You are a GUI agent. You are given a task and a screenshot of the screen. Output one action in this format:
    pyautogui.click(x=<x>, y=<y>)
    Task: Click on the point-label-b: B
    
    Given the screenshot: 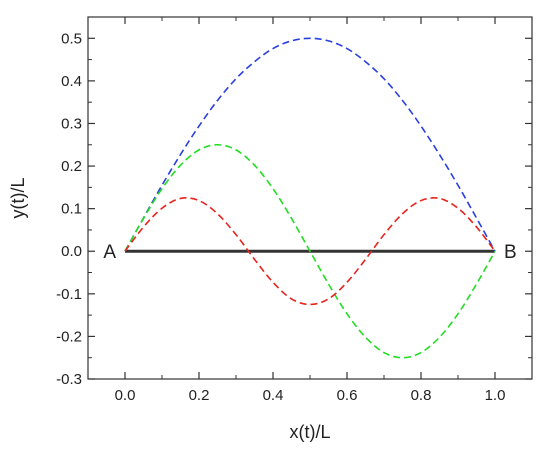 What is the action you would take?
    pyautogui.click(x=510, y=252)
    